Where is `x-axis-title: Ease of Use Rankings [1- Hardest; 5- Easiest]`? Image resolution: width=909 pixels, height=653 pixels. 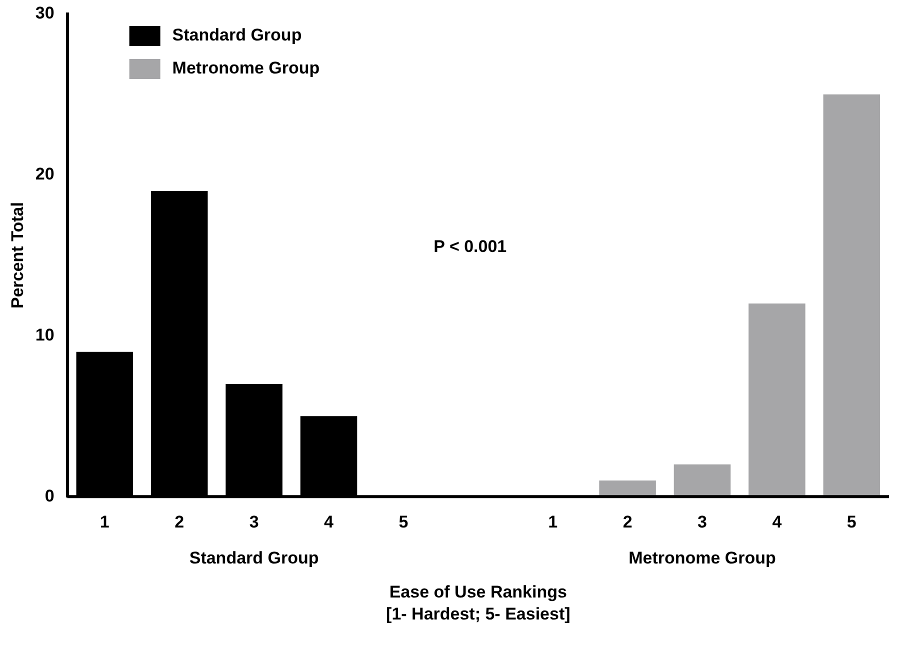
x-axis-title: Ease of Use Rankings [1- Hardest; 5- Easiest] is located at coordinates (478, 603).